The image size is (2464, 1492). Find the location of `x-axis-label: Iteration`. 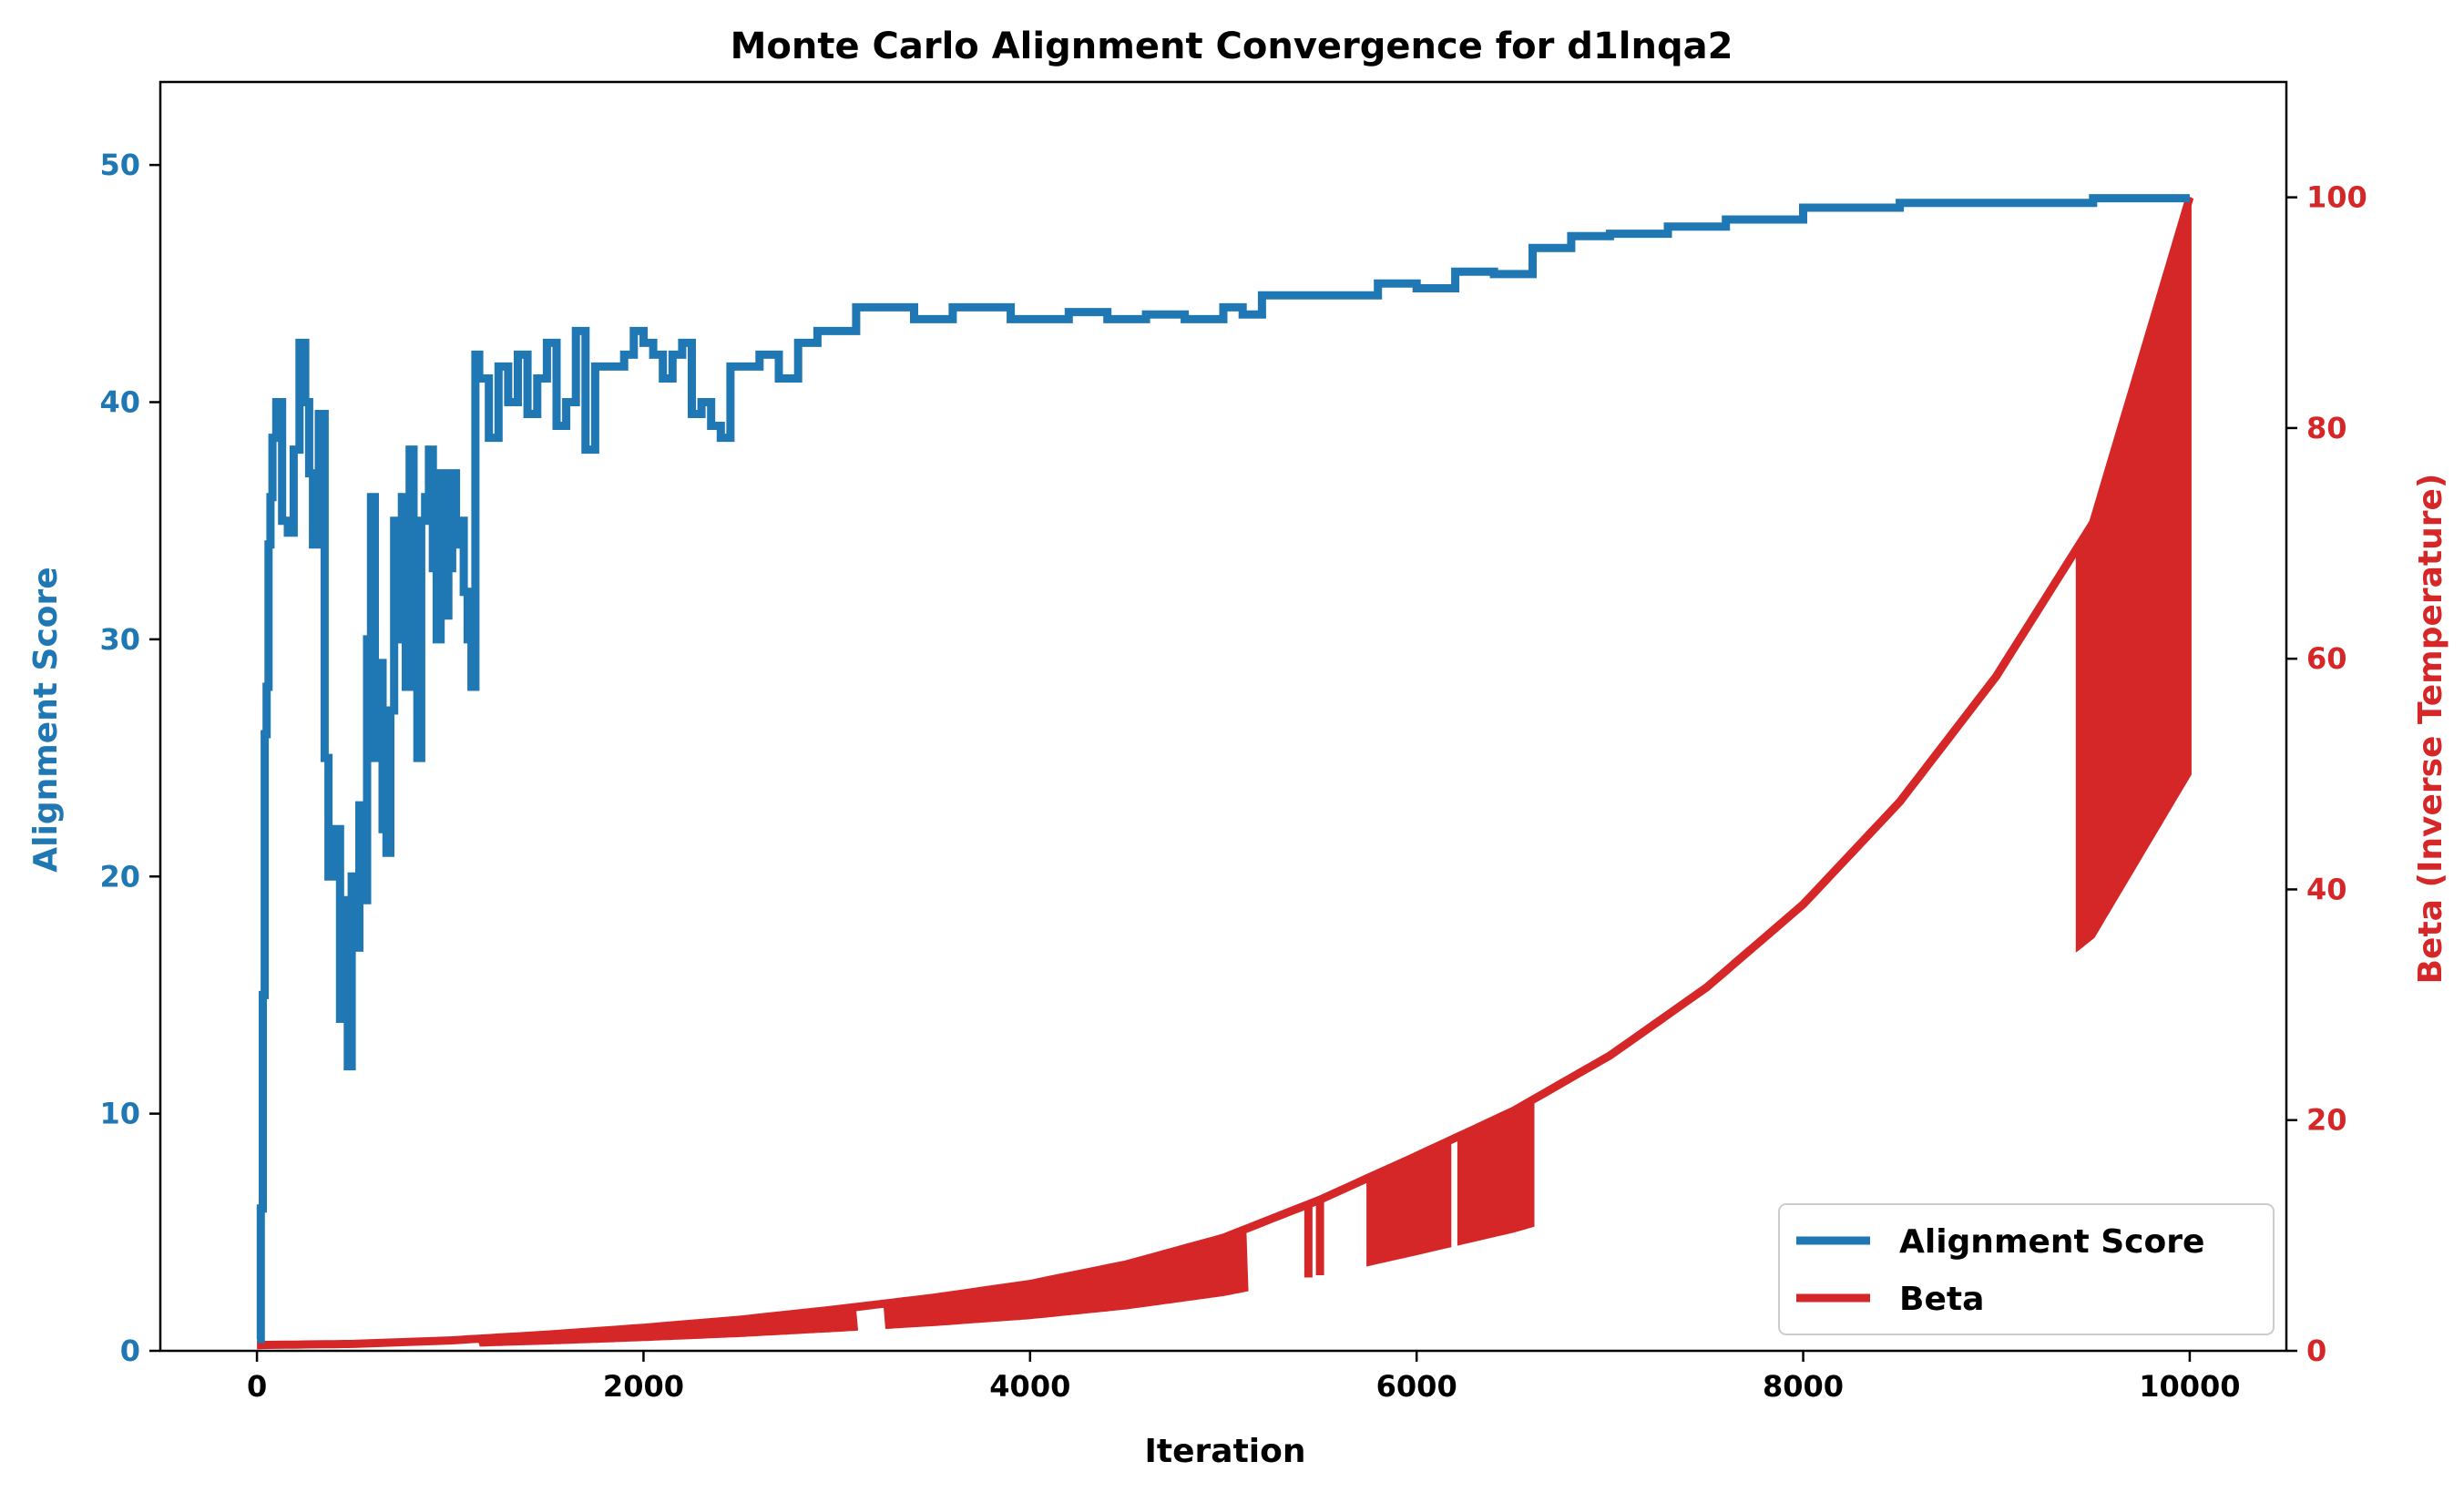

x-axis-label: Iteration is located at coordinates (1225, 1451).